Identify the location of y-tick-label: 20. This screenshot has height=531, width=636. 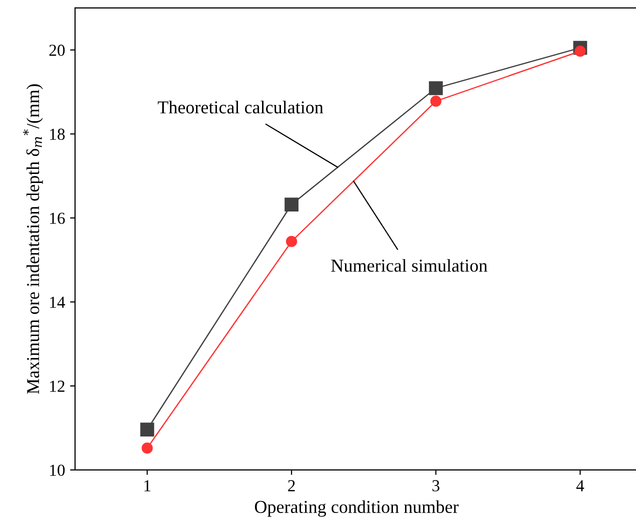
(57, 50).